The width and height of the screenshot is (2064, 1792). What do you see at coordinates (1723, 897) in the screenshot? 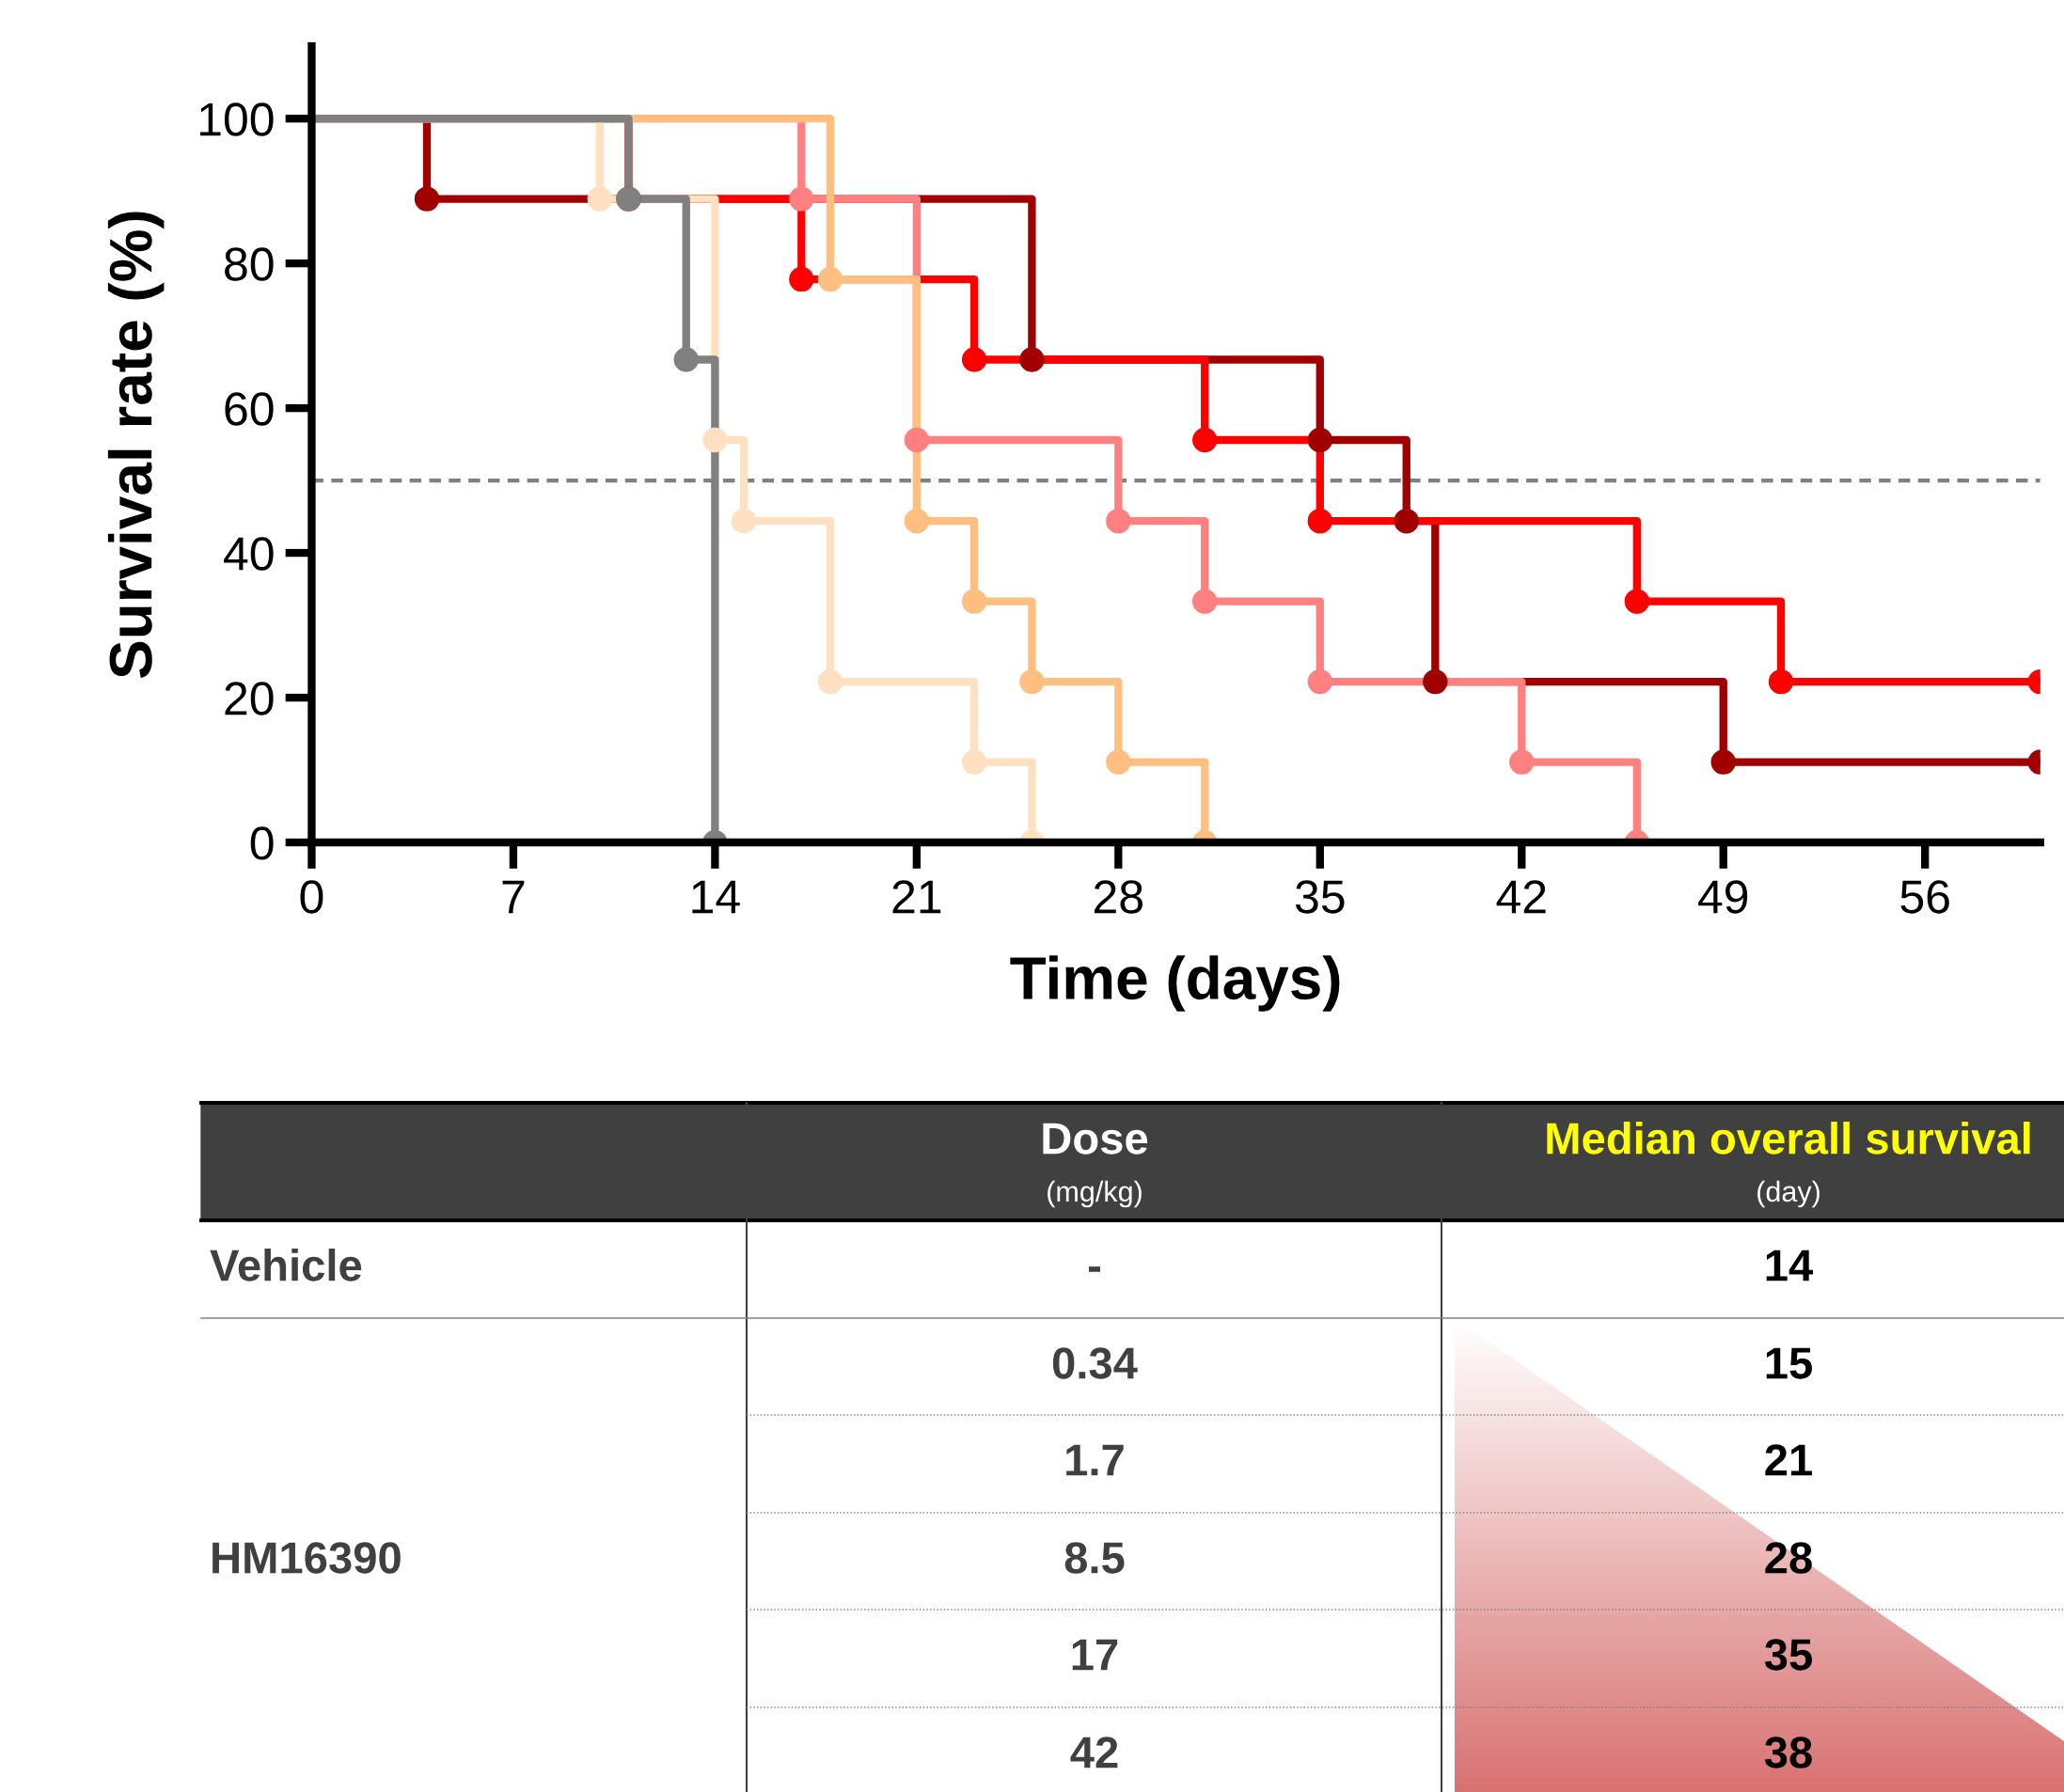
I see `x-tick-label: 49` at bounding box center [1723, 897].